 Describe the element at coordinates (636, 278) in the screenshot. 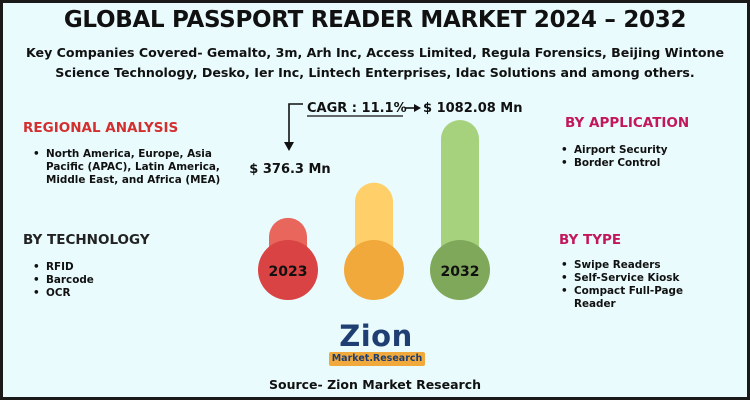

I see `list-item: Self-Service Kiosk` at that location.